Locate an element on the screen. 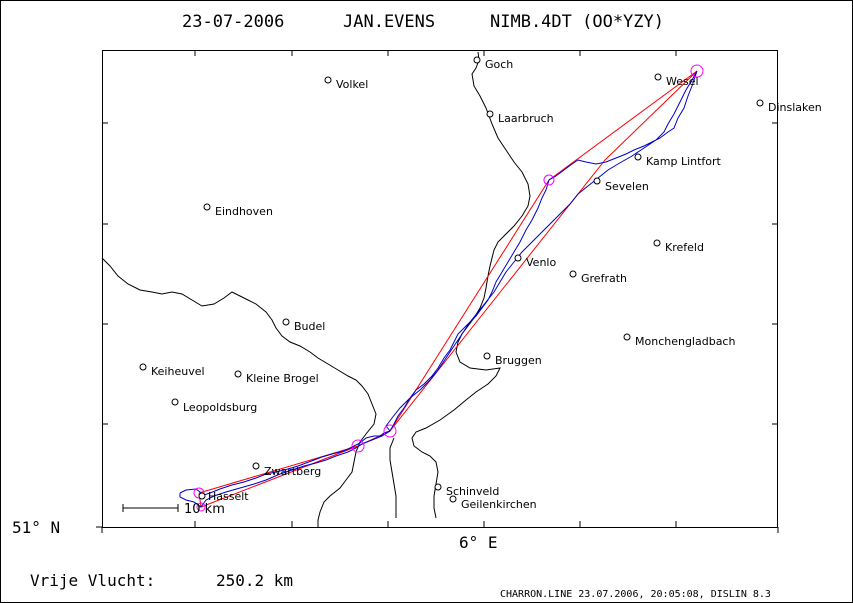  turnpoint-finish is located at coordinates (201, 507).